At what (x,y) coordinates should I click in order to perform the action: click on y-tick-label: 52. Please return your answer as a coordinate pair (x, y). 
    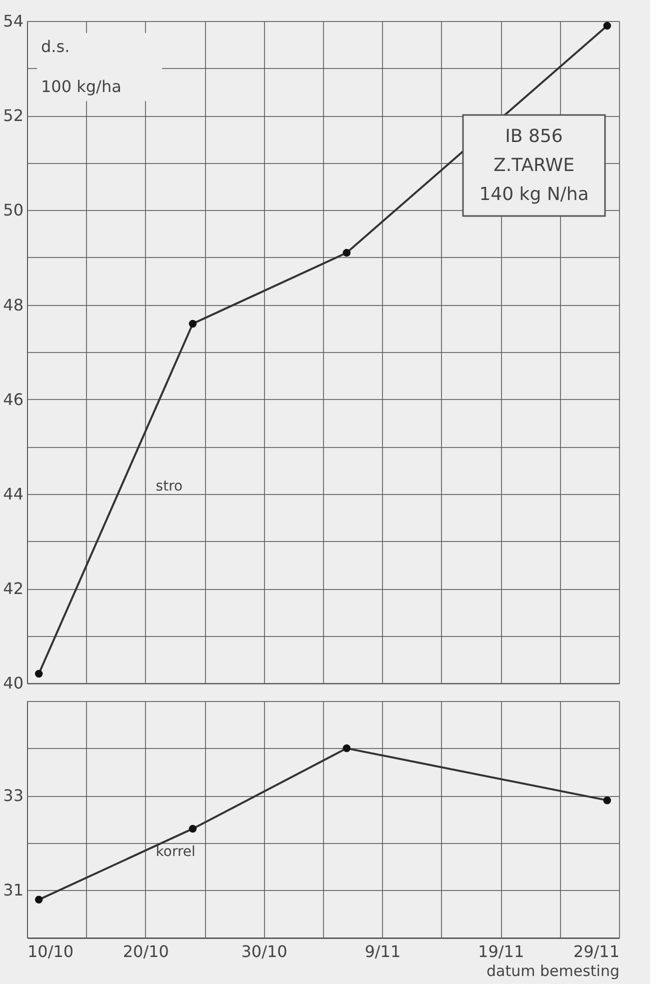
    Looking at the image, I should click on (13, 116).